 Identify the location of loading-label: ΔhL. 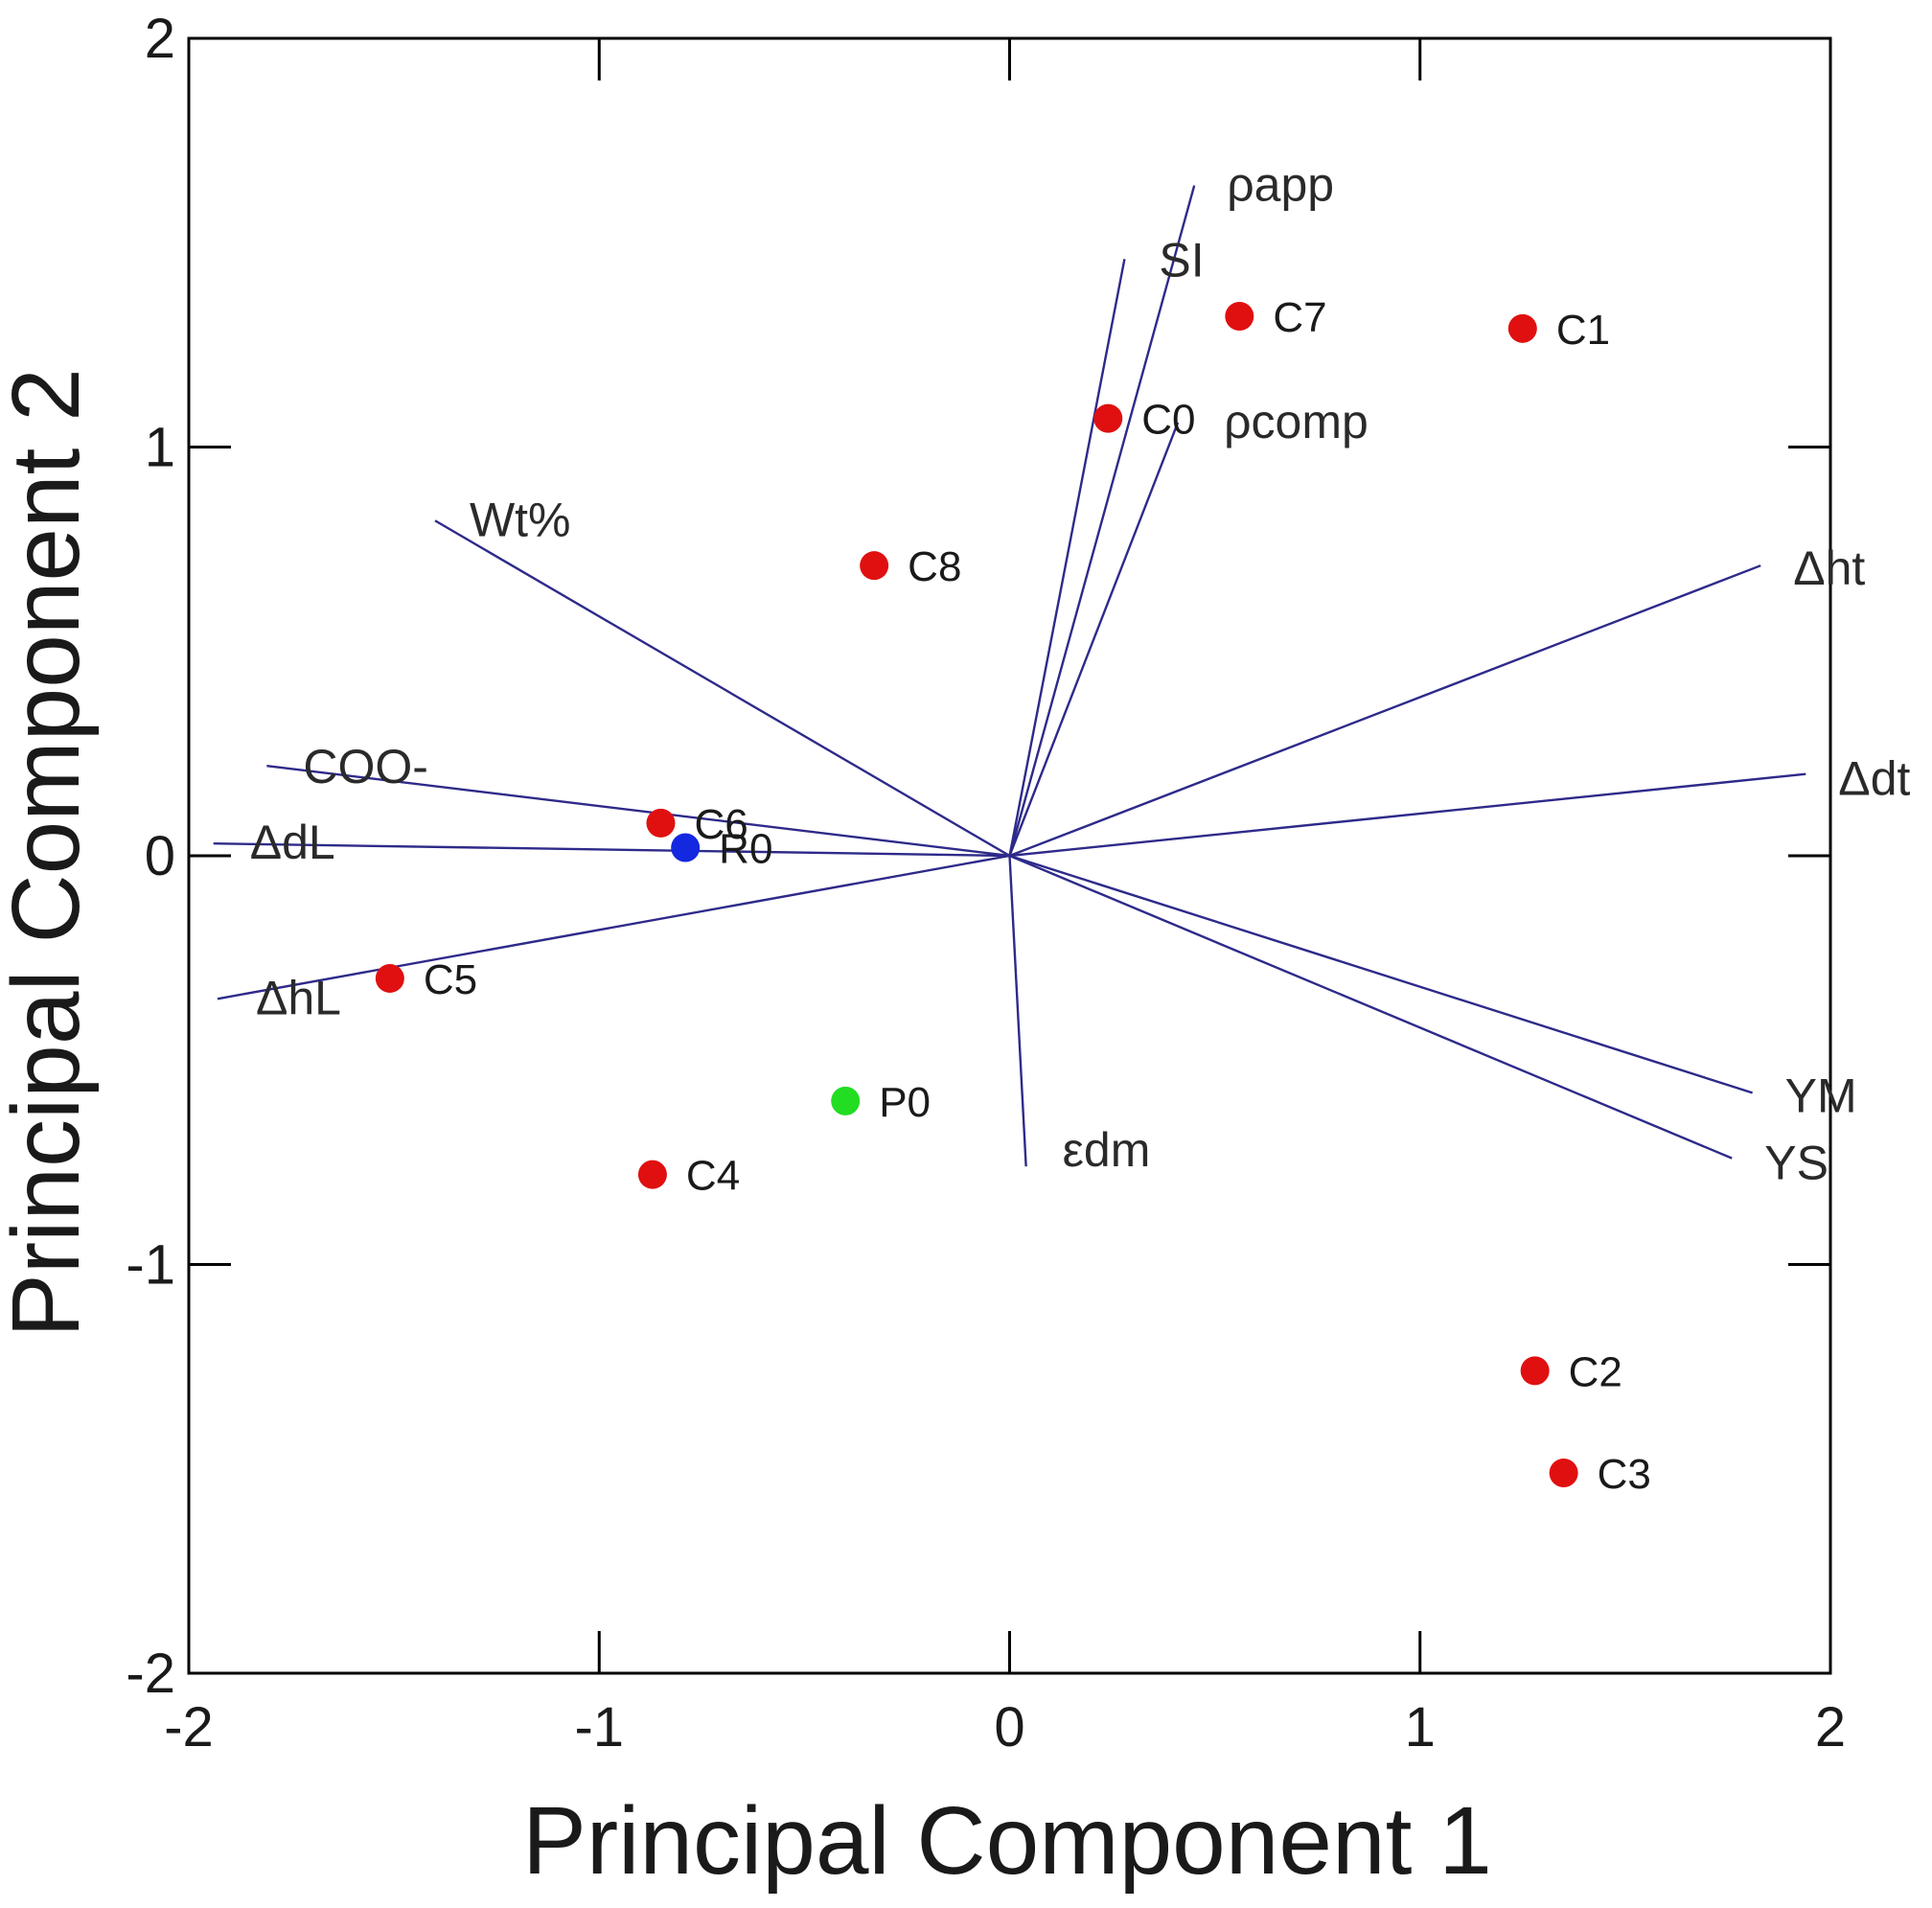
(298, 997).